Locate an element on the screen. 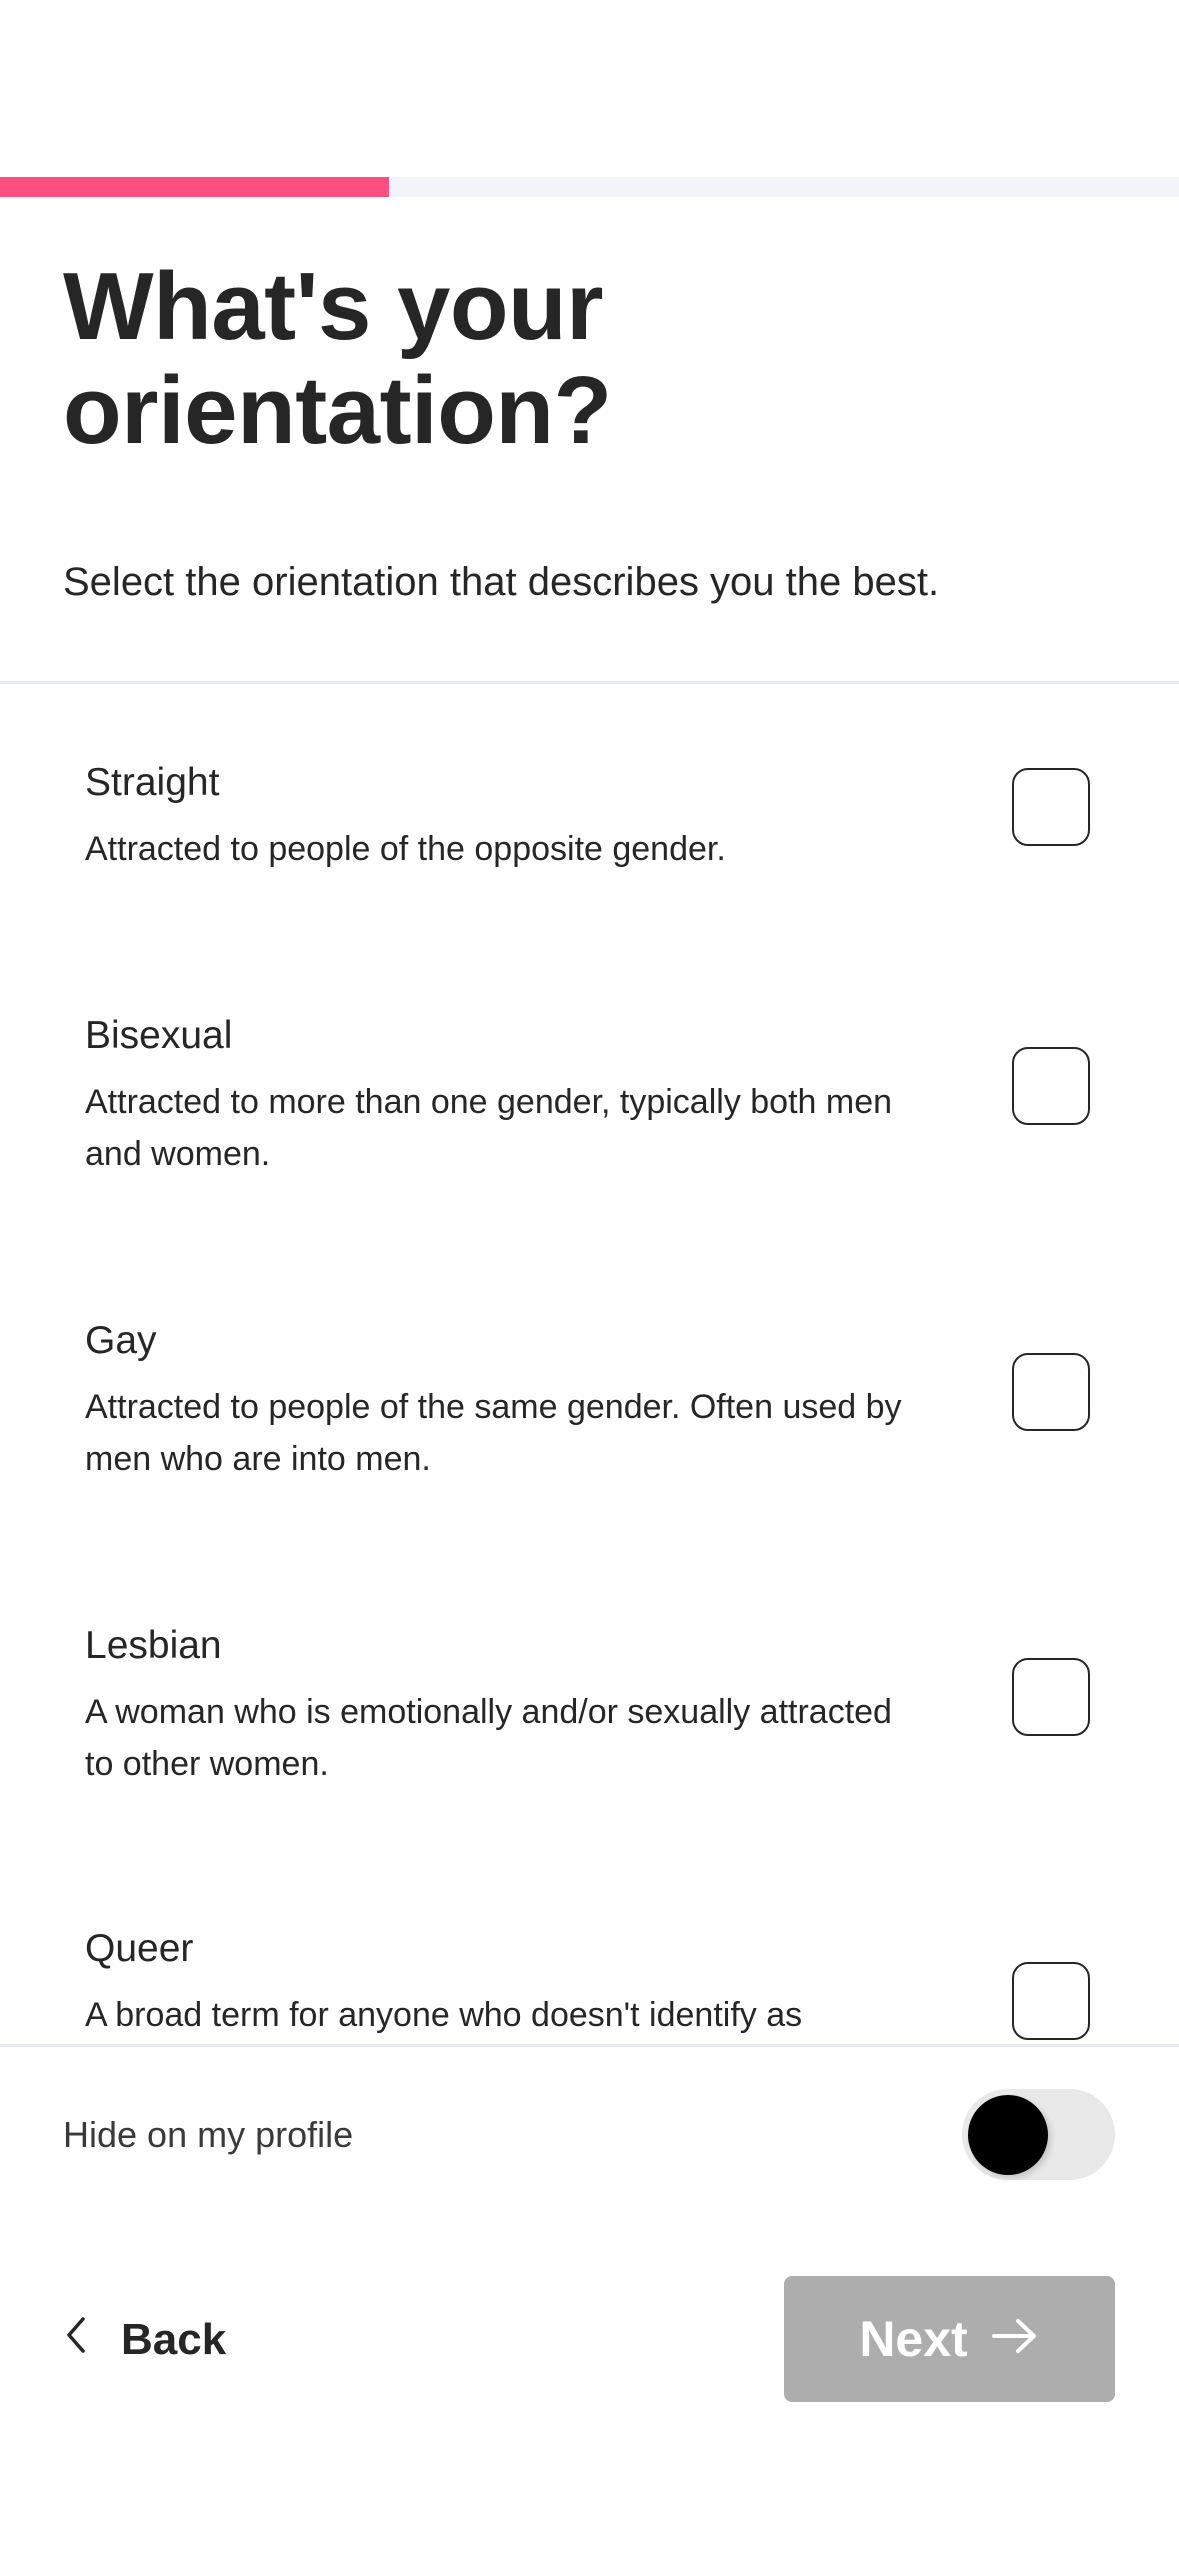 This screenshot has height=2556, width=1179. page-title: What's your orientation? is located at coordinates (337, 358).